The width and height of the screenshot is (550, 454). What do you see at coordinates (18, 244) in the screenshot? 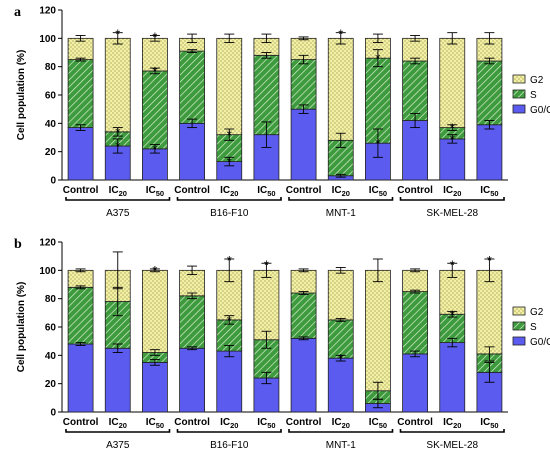
I see `panel-label: b` at bounding box center [18, 244].